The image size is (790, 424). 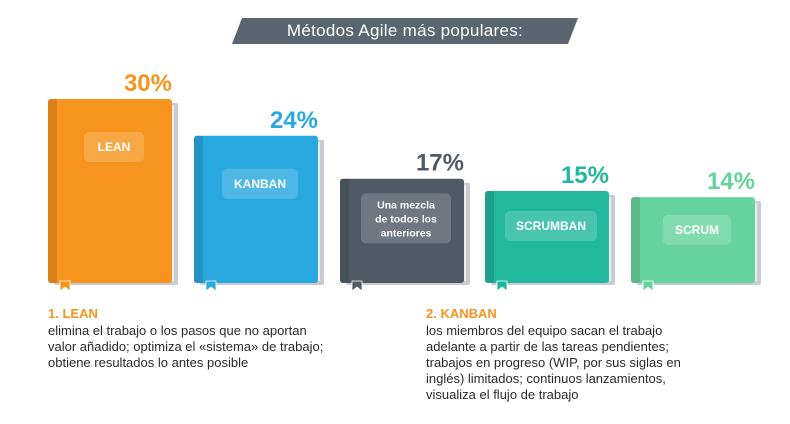 What do you see at coordinates (294, 120) in the screenshot?
I see `value-label: 24%` at bounding box center [294, 120].